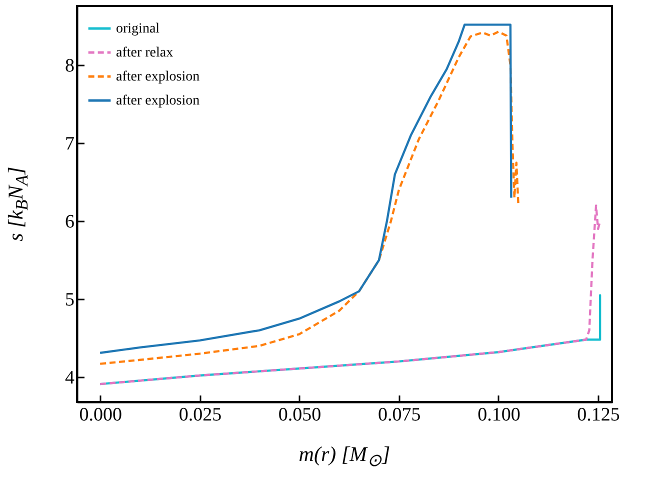  What do you see at coordinates (200, 415) in the screenshot?
I see `x-tick-label: 0.025` at bounding box center [200, 415].